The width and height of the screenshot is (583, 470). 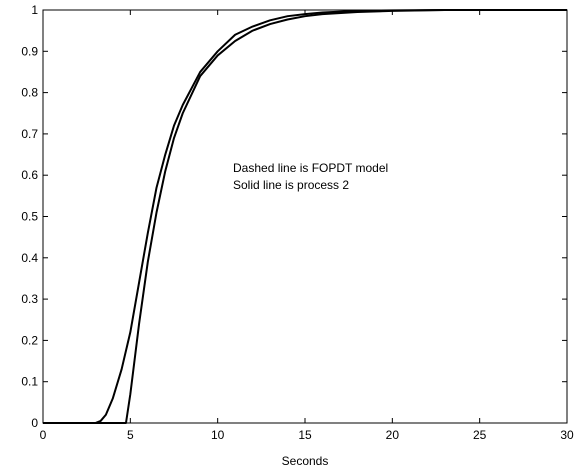 What do you see at coordinates (310, 168) in the screenshot?
I see `annotation-line-1: Dashed line is FOPDT model` at bounding box center [310, 168].